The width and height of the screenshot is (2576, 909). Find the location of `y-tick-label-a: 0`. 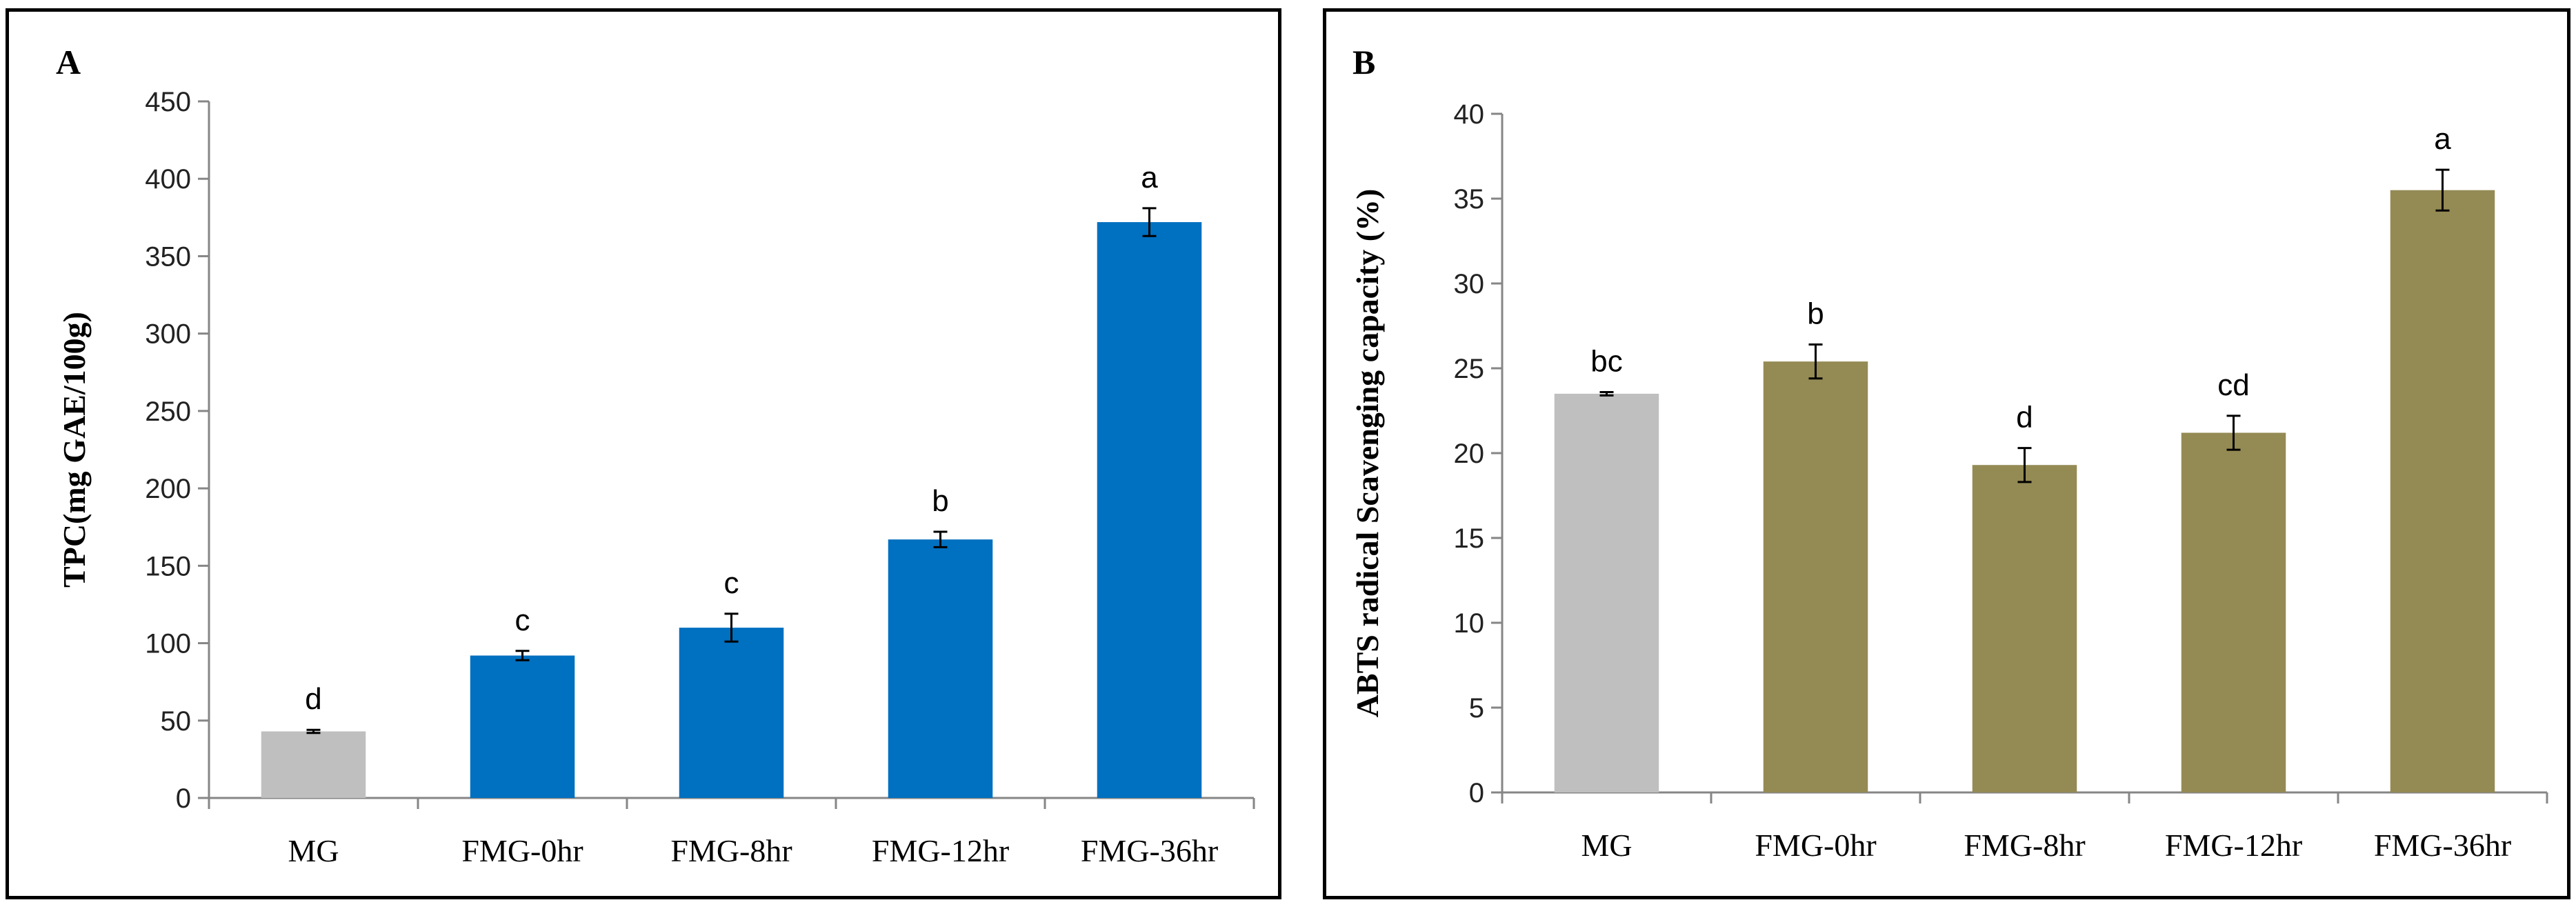

y-tick-label-a: 0 is located at coordinates (183, 798).